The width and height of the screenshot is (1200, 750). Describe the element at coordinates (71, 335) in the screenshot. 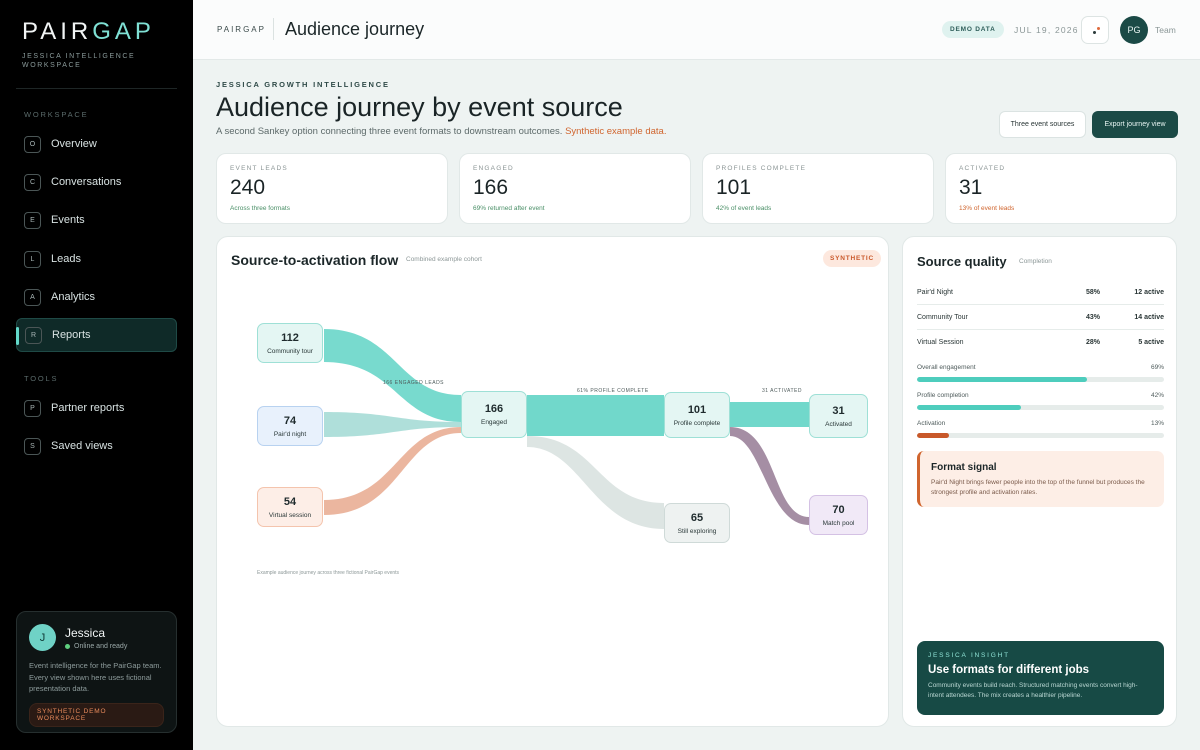

I see `sidebar-item-label: Reports` at that location.